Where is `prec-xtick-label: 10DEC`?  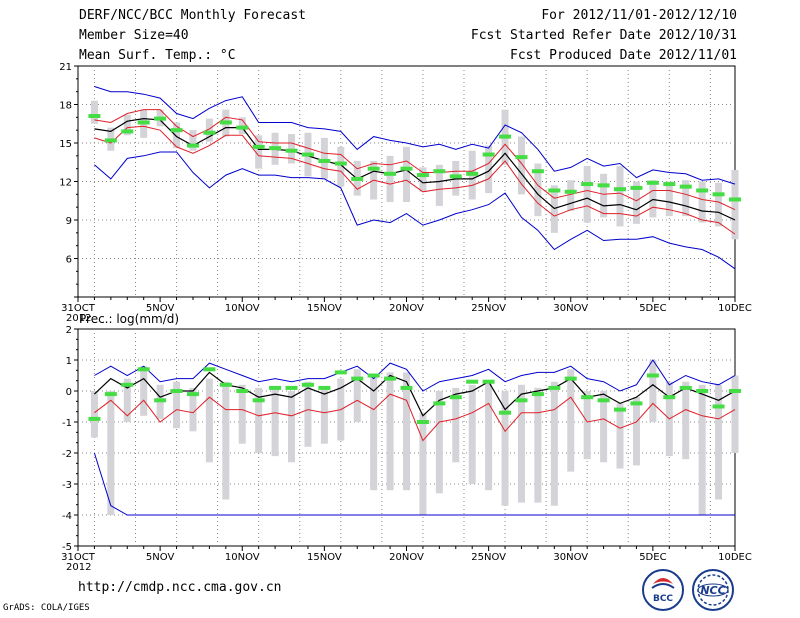 prec-xtick-label: 10DEC is located at coordinates (735, 557).